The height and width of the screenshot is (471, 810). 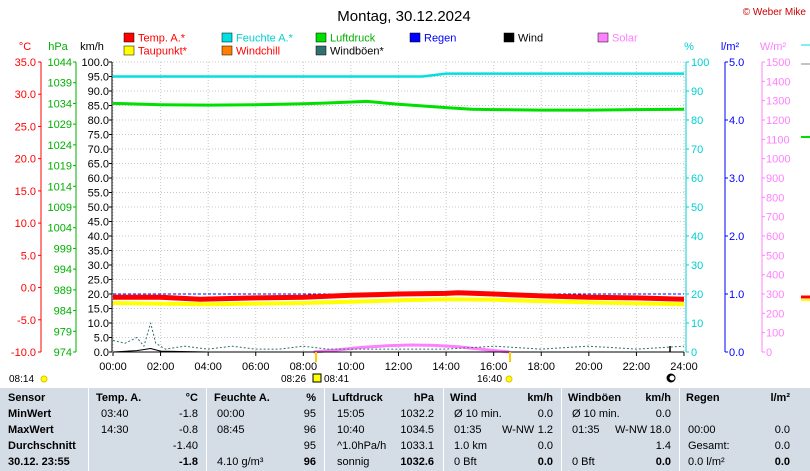 What do you see at coordinates (101, 339) in the screenshot?
I see `wind-tick-label: 5.0` at bounding box center [101, 339].